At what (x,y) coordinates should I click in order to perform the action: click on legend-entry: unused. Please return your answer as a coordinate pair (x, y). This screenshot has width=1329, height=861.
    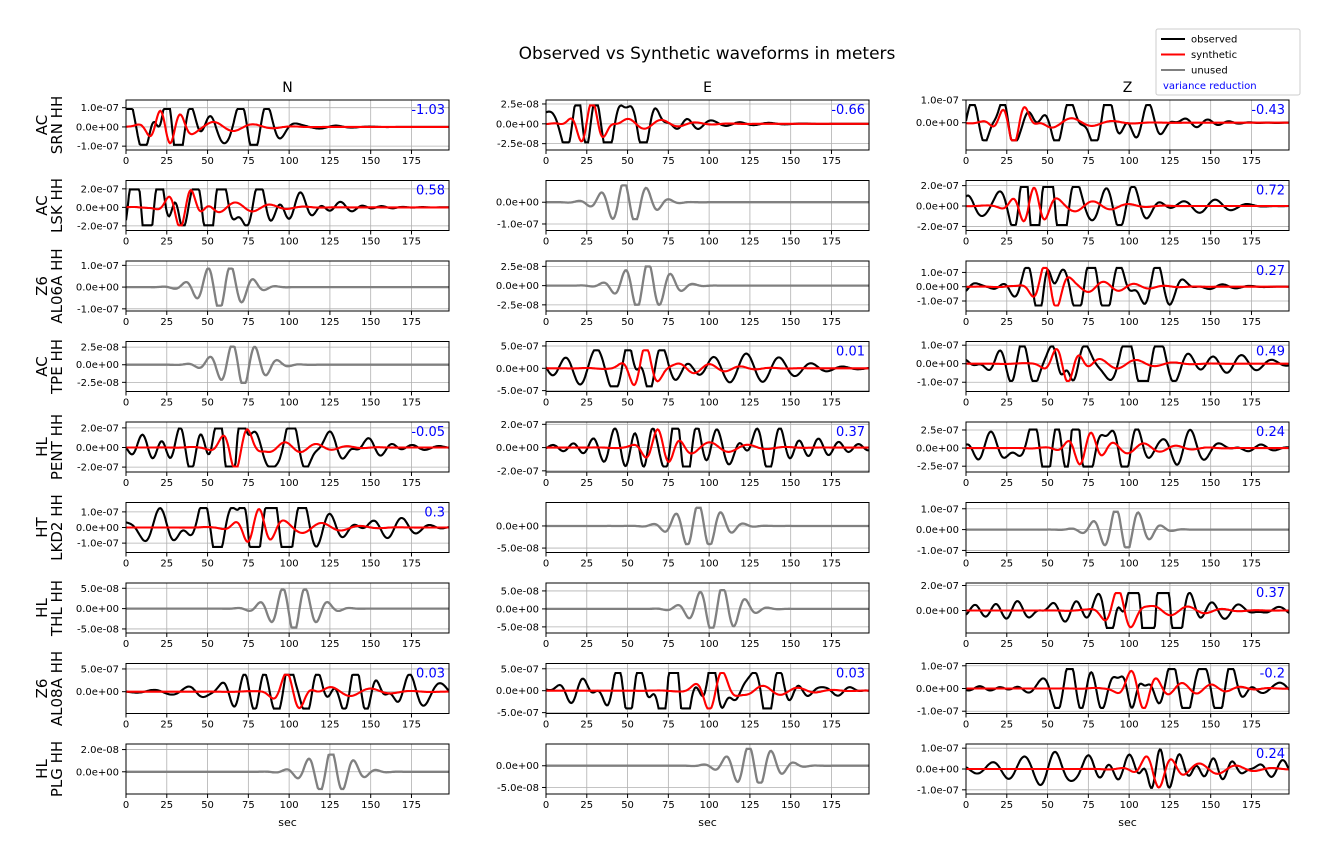
    Looking at the image, I should click on (1194, 71).